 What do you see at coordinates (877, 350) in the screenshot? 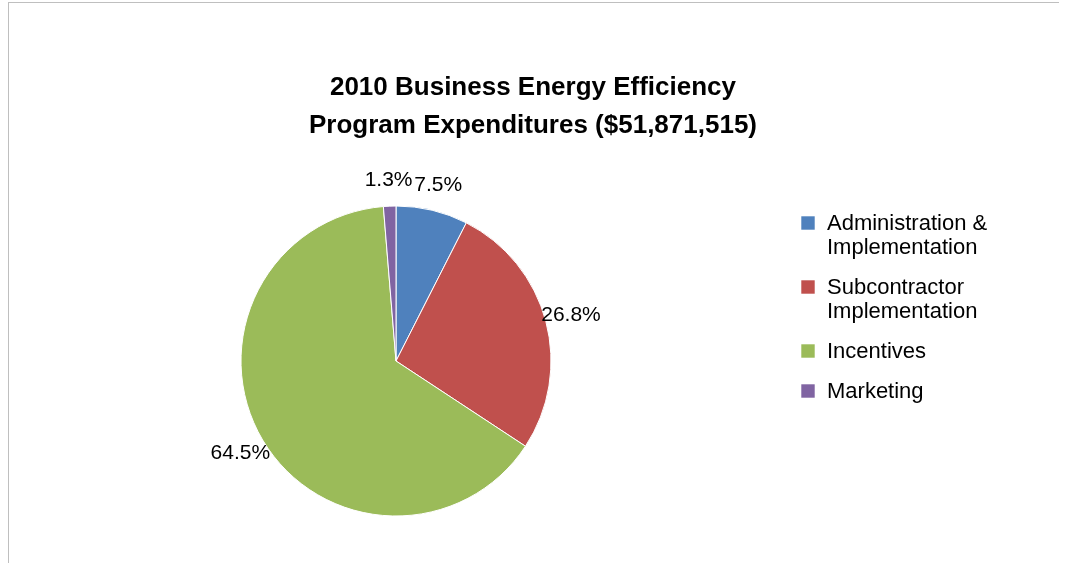
I see `legend-label: Incentives` at bounding box center [877, 350].